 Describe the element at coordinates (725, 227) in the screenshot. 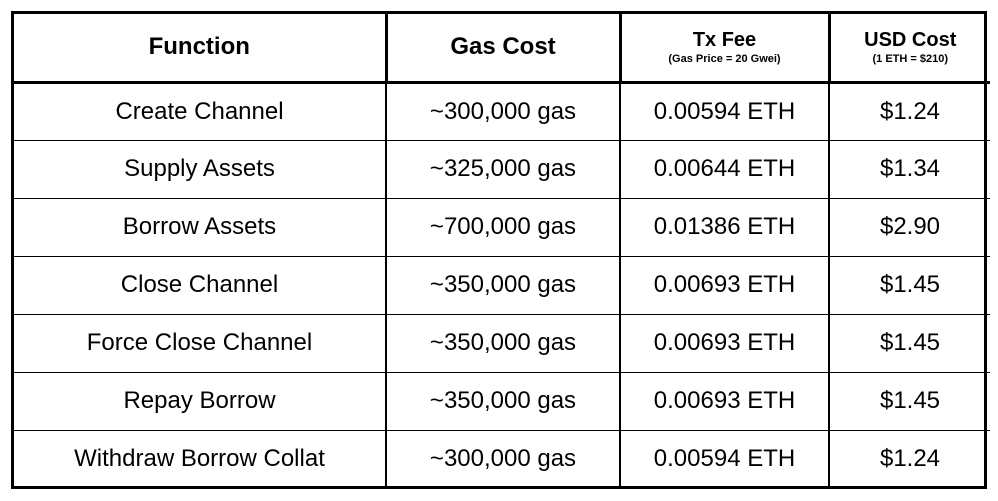

I see `cell-tx-fee: 0.01386 ETH` at that location.